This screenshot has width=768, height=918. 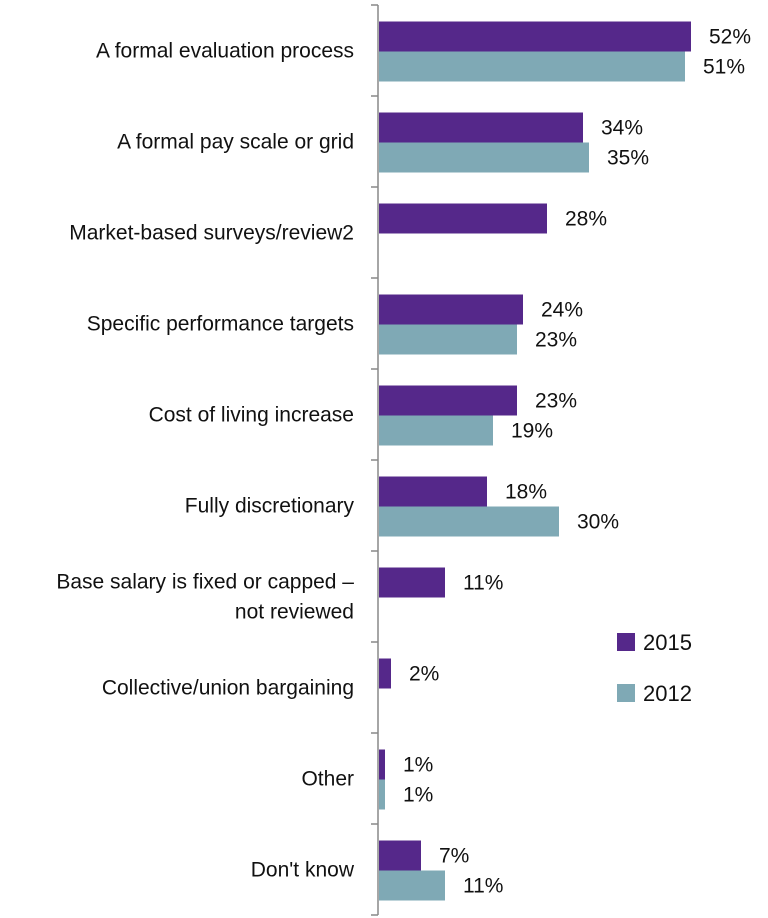 What do you see at coordinates (526, 492) in the screenshot?
I see `data-label: 18%` at bounding box center [526, 492].